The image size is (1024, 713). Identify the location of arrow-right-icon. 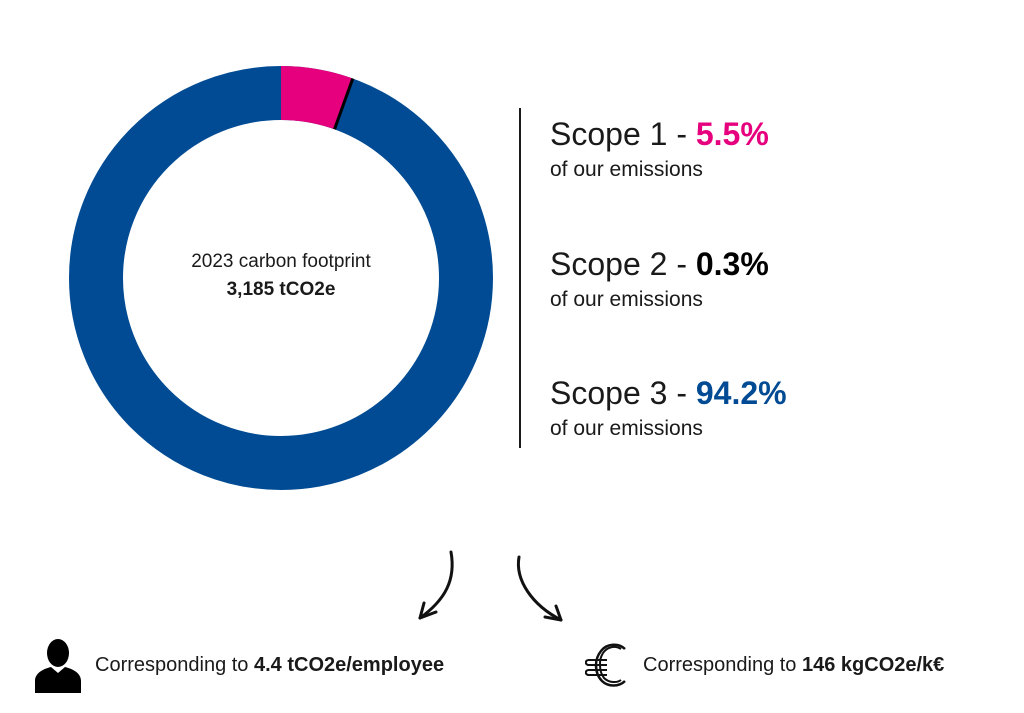
(539, 588).